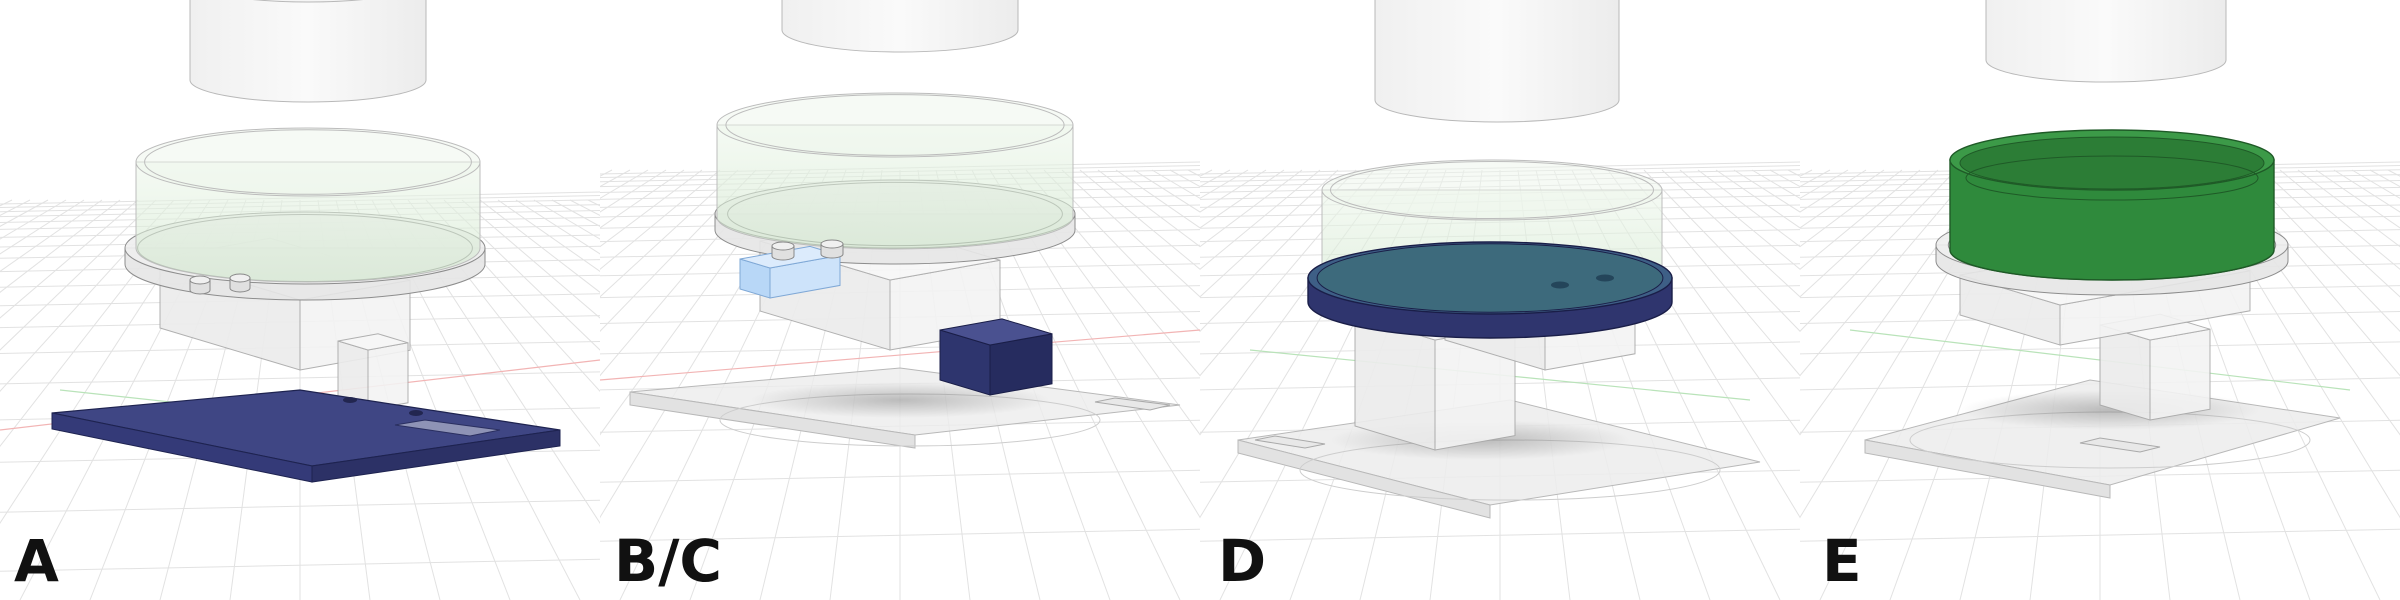  Describe the element at coordinates (1490, 290) in the screenshot. I see `disc-tray` at that location.